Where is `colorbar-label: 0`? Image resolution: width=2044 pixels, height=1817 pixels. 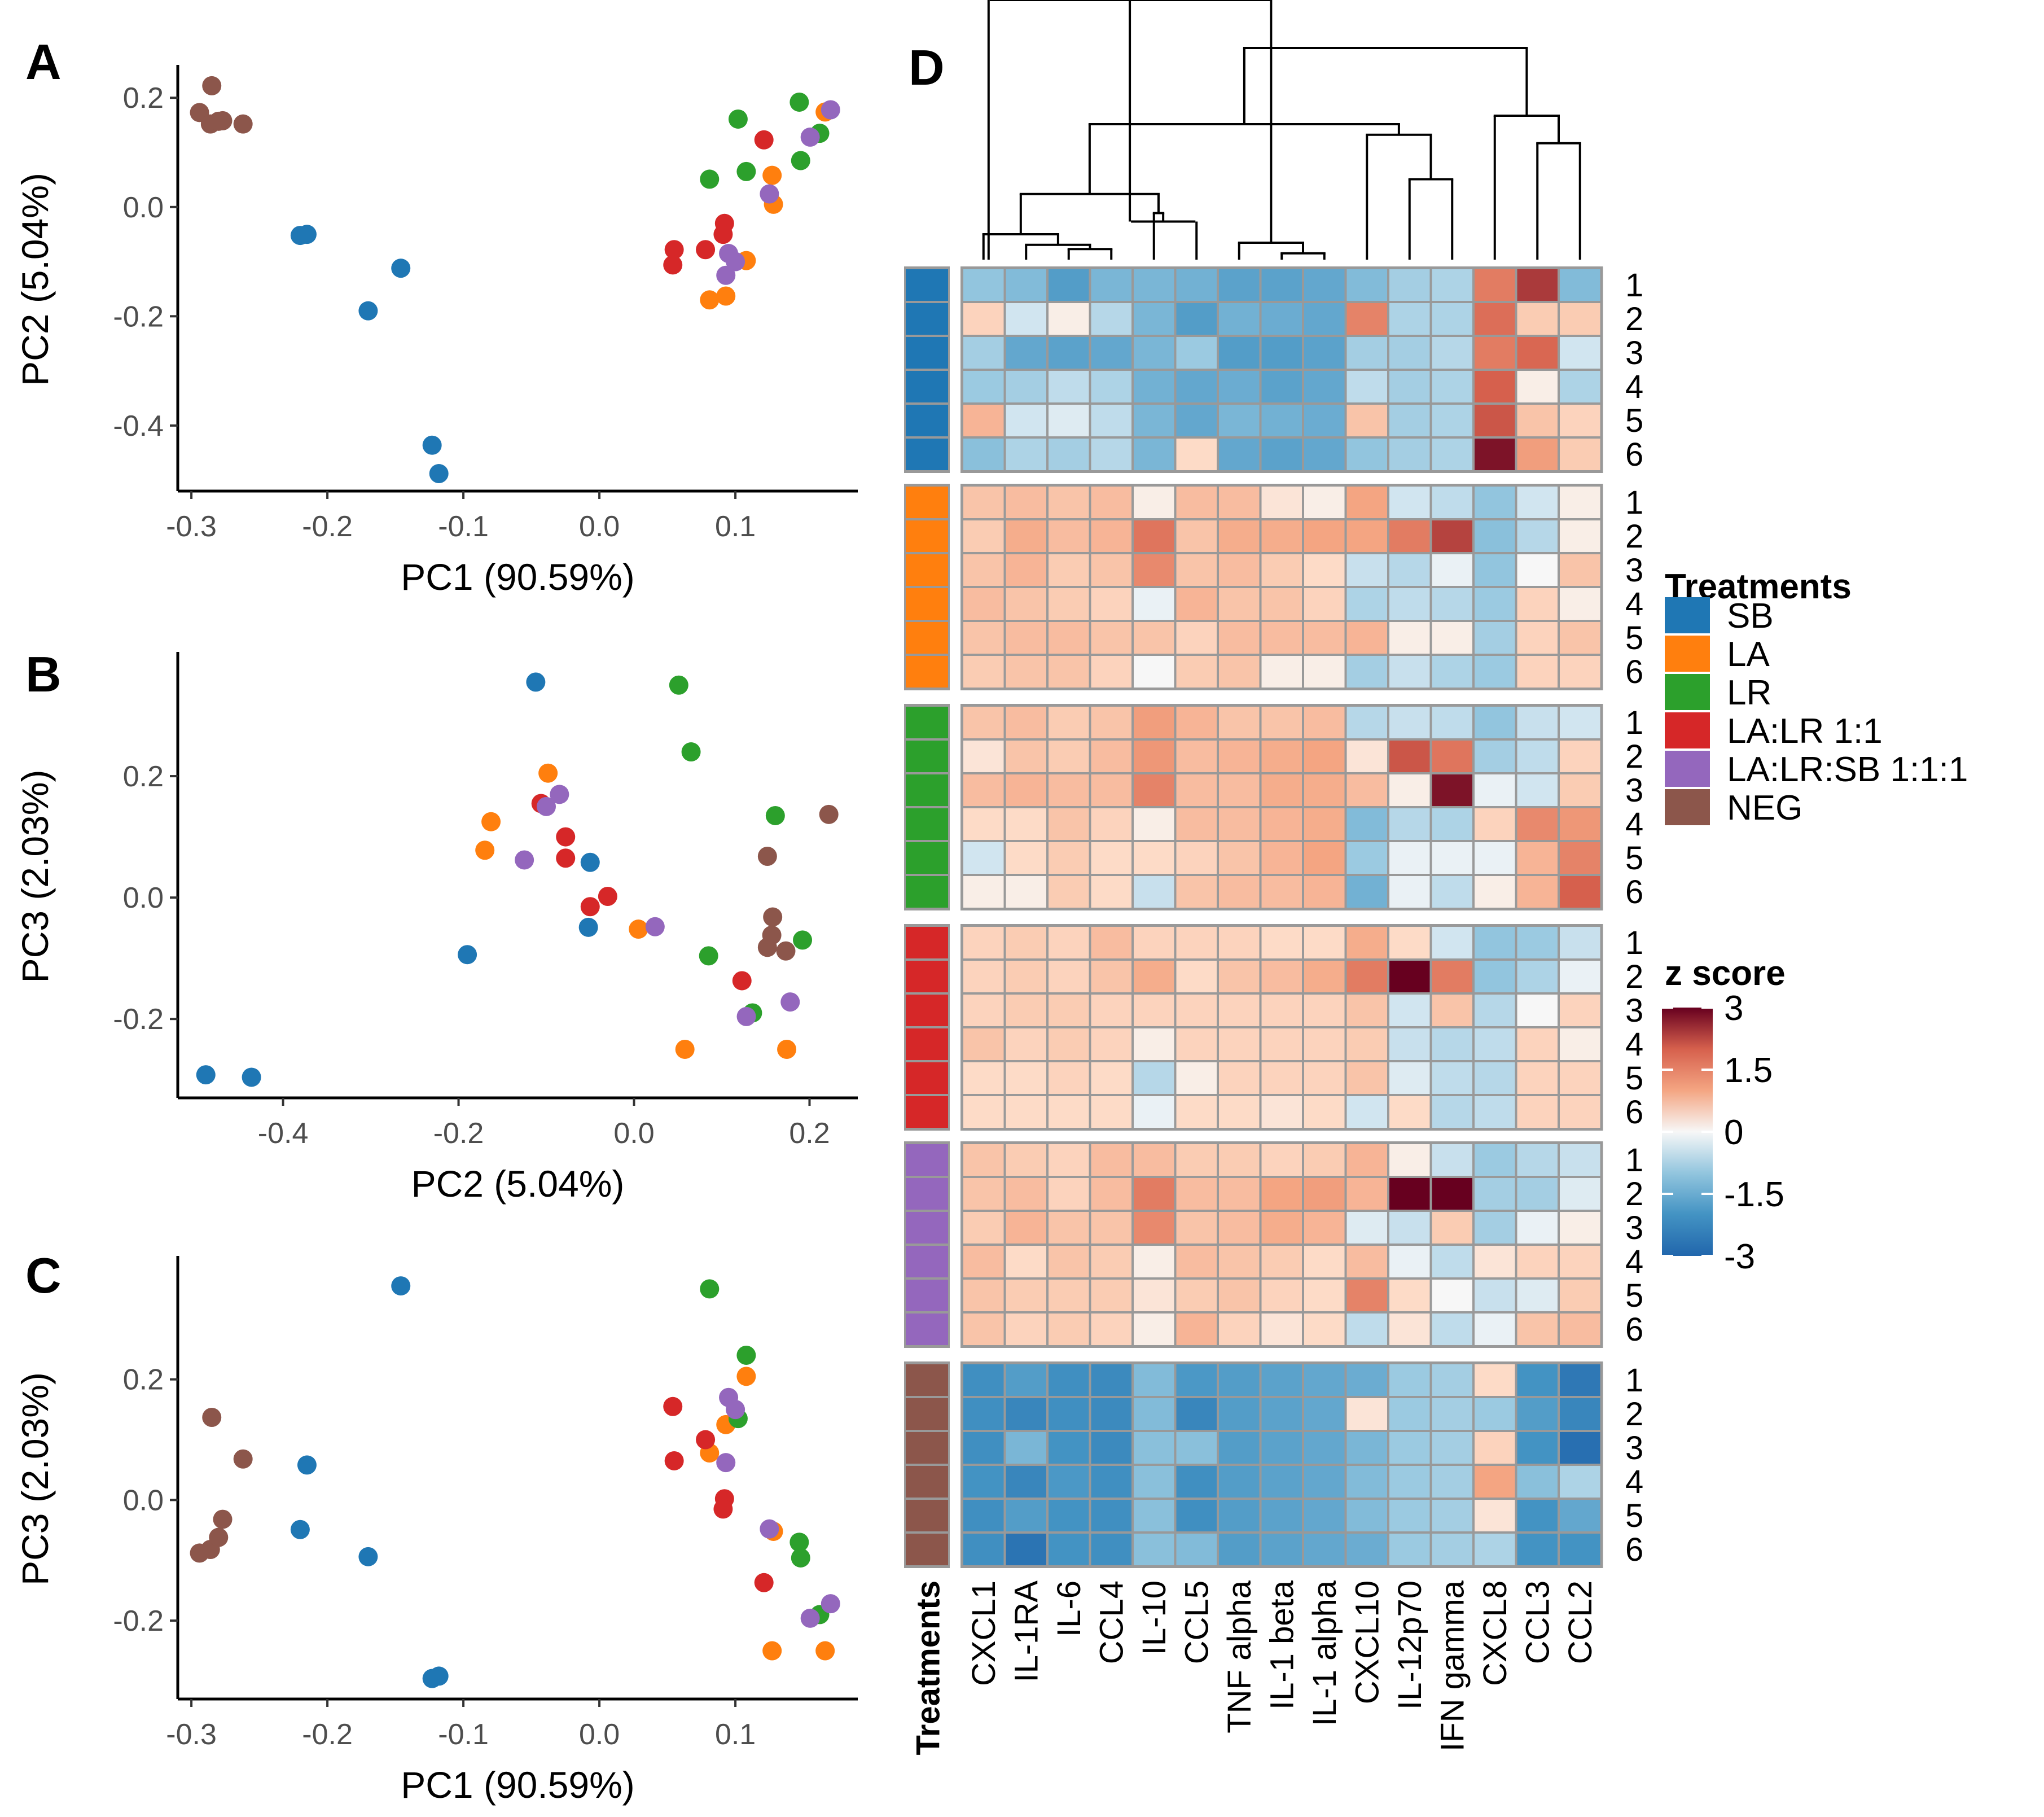 colorbar-label: 0 is located at coordinates (1733, 1132).